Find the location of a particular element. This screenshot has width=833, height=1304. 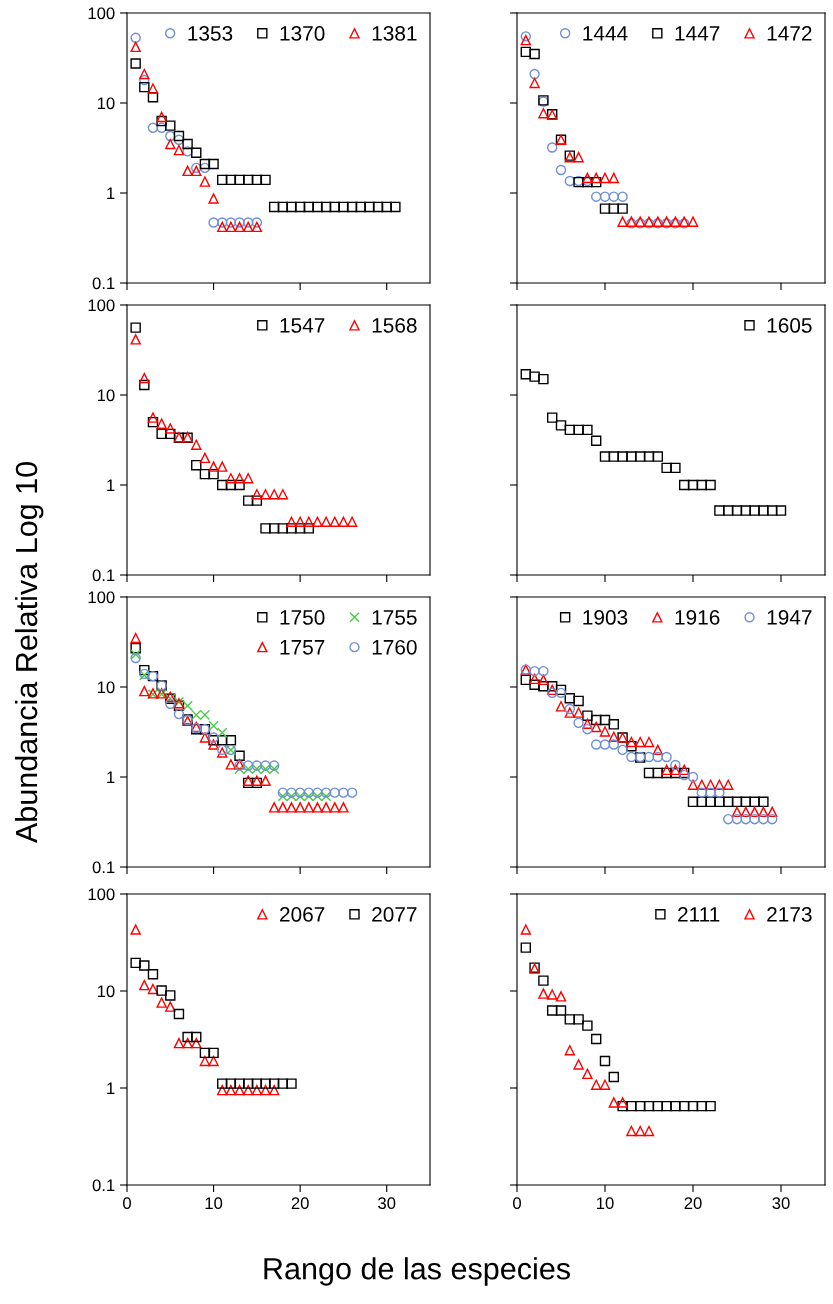

legend-label: 1757 is located at coordinates (302, 647).